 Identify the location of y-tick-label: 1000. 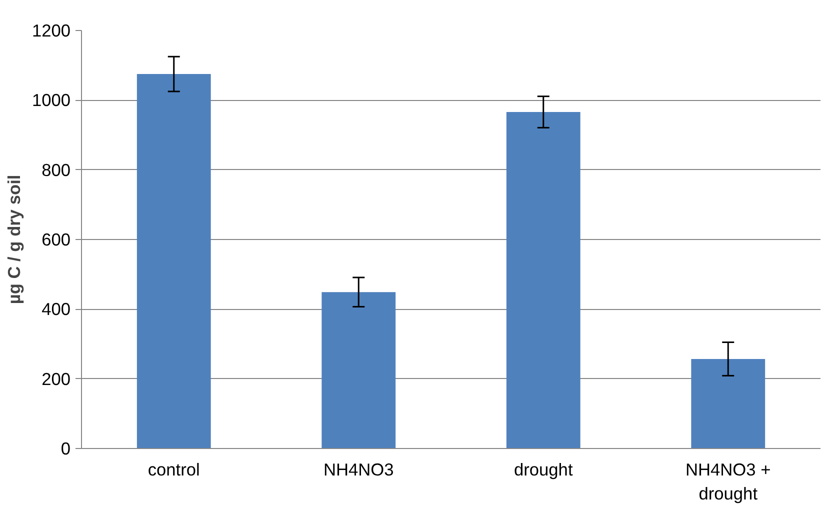
(51, 100).